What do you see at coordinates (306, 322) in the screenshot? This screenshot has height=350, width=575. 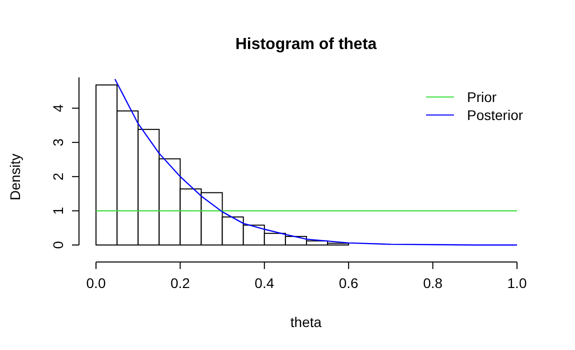 I see `x-axis-title: theta` at bounding box center [306, 322].